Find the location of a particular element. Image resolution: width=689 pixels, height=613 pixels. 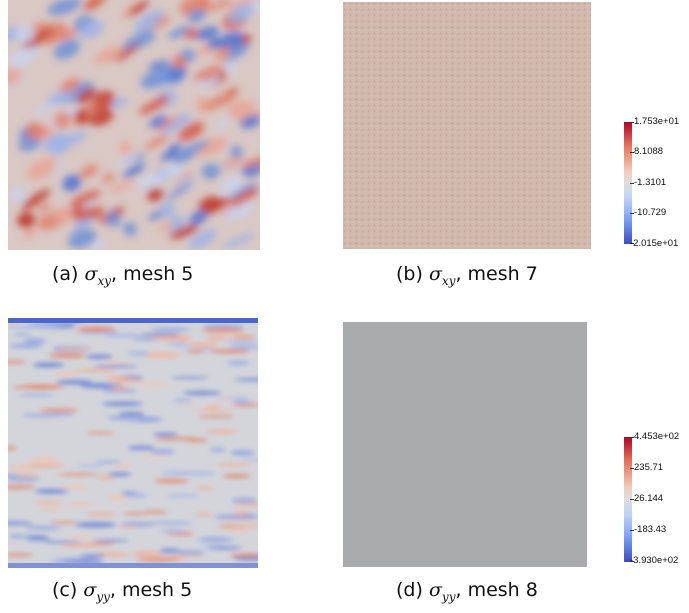

caption-b: (b) σxy, mesh 7 is located at coordinates (467, 275).